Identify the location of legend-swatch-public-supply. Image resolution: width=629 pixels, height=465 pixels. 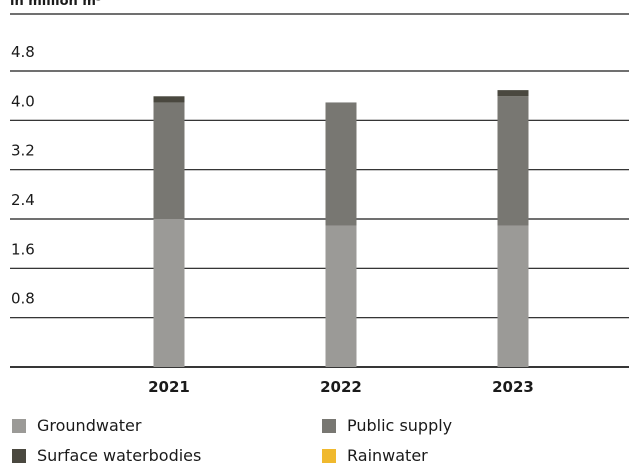
(329, 425).